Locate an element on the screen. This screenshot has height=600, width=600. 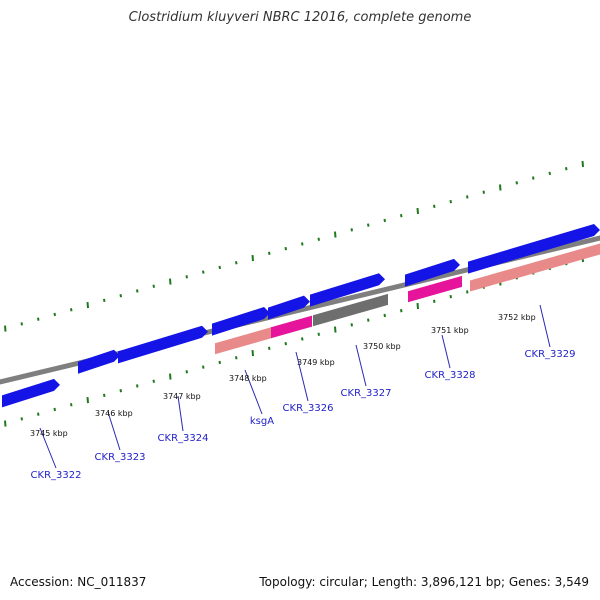
gene-label: CKR_3329 is located at coordinates (550, 354).